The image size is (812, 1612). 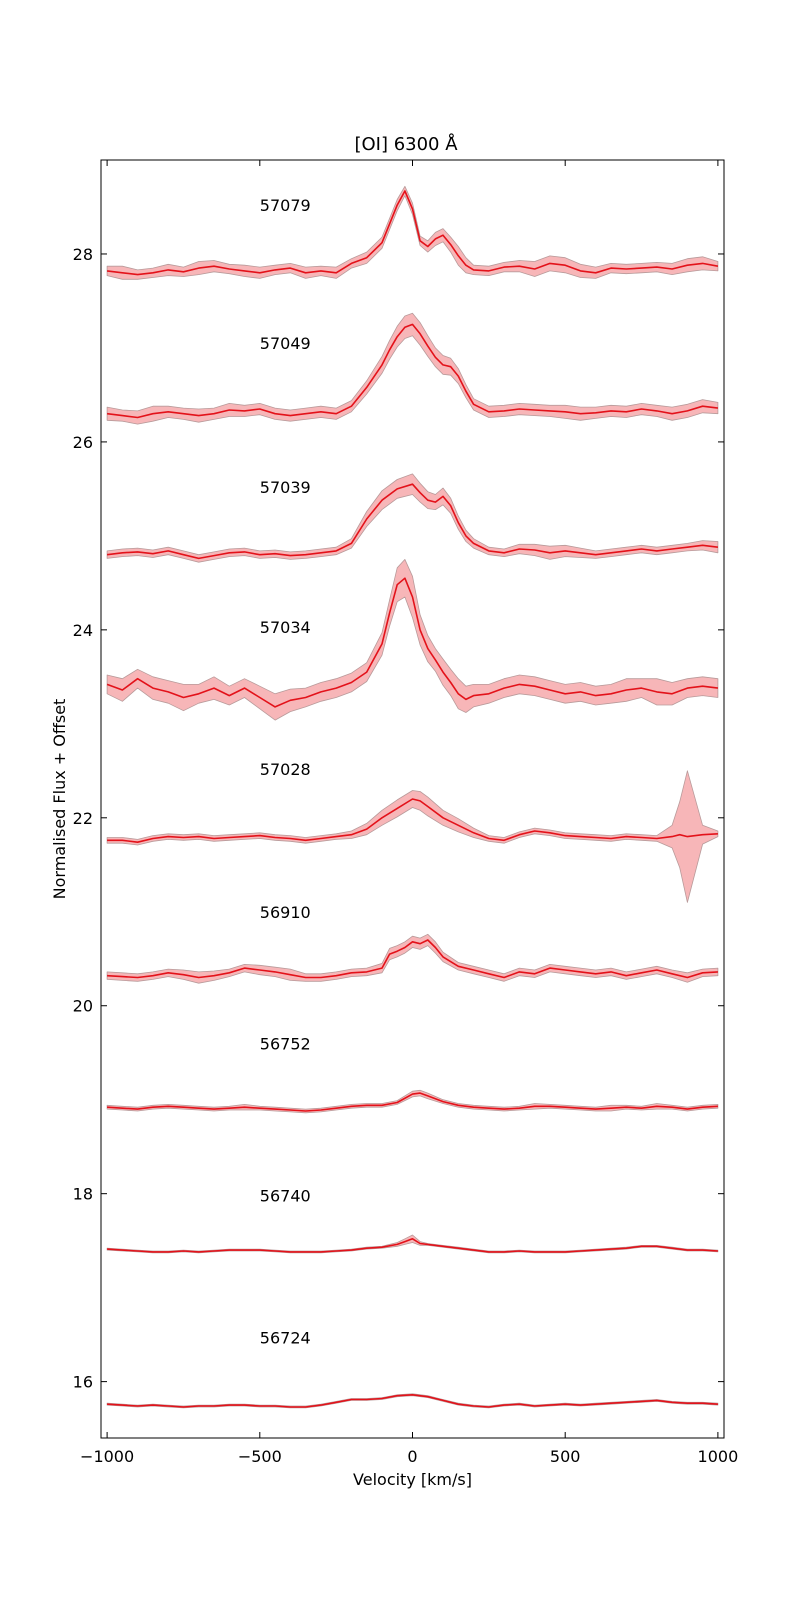 I want to click on y-tick-label: 16, so click(x=83, y=1382).